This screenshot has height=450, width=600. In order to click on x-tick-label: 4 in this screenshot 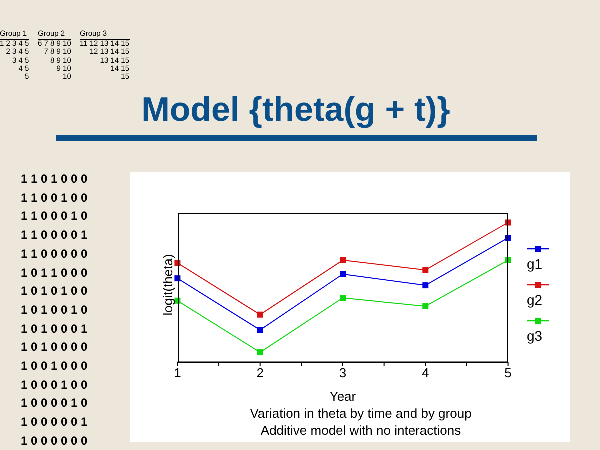, I will do `click(426, 373)`.